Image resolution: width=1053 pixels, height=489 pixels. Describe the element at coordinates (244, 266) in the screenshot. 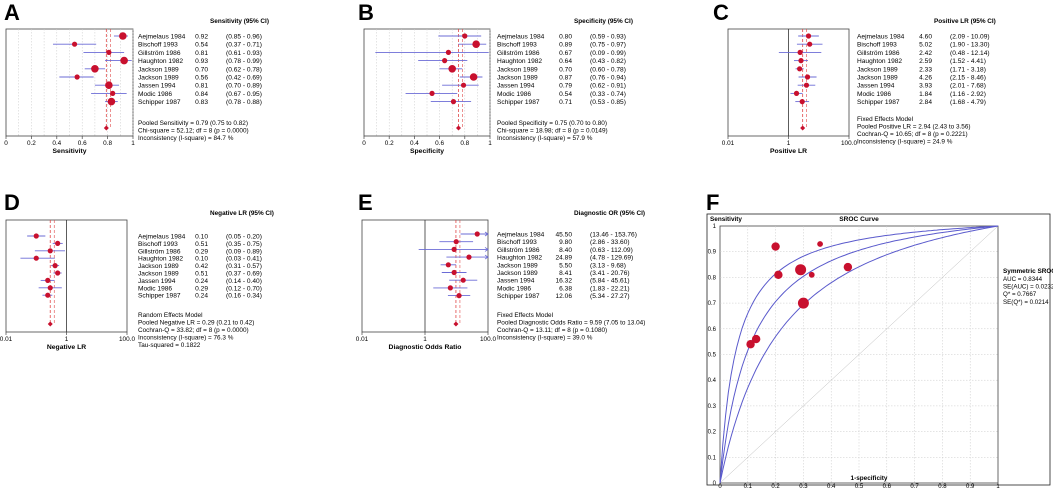

I see `study-range: (0.31 - 0.57)` at that location.